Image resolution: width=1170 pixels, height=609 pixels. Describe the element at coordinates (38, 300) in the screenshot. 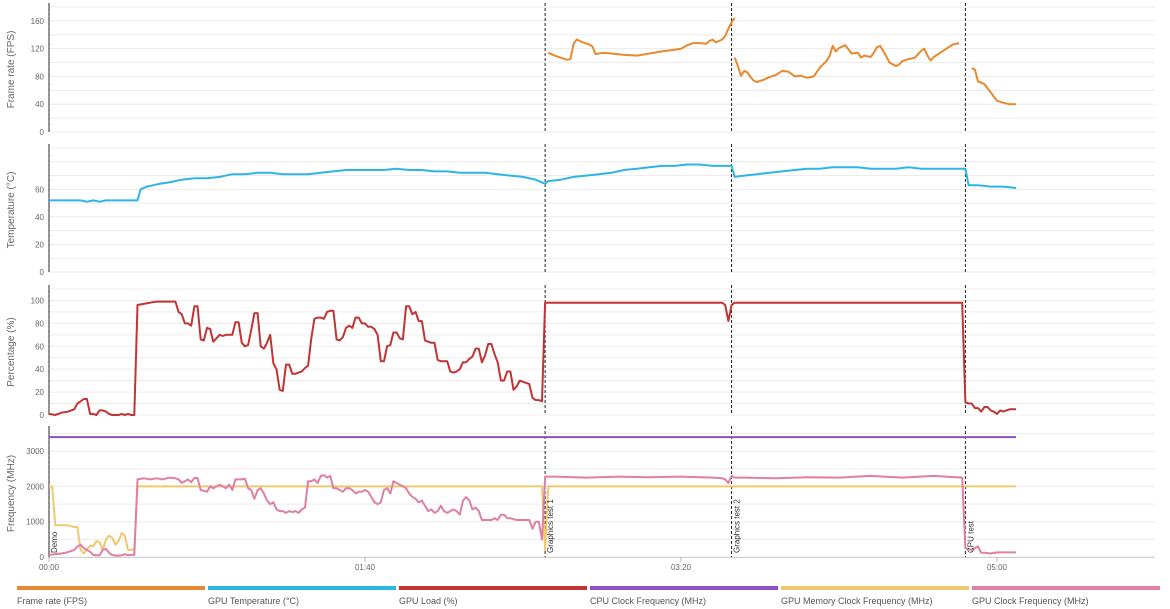

I see `y-tick-label: 100` at that location.